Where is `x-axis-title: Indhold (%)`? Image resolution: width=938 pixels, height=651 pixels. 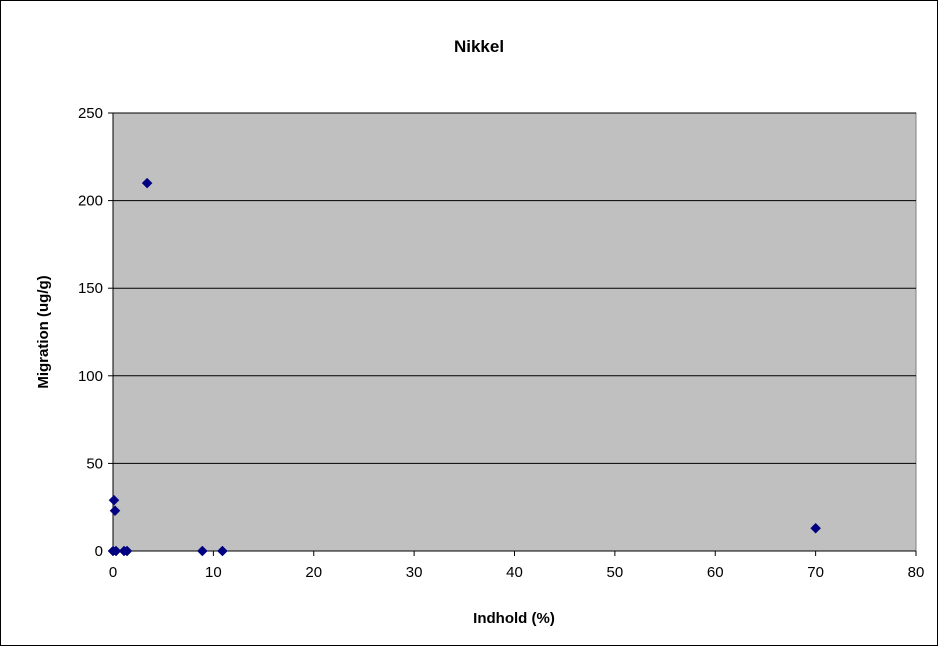 x-axis-title: Indhold (%) is located at coordinates (514, 618).